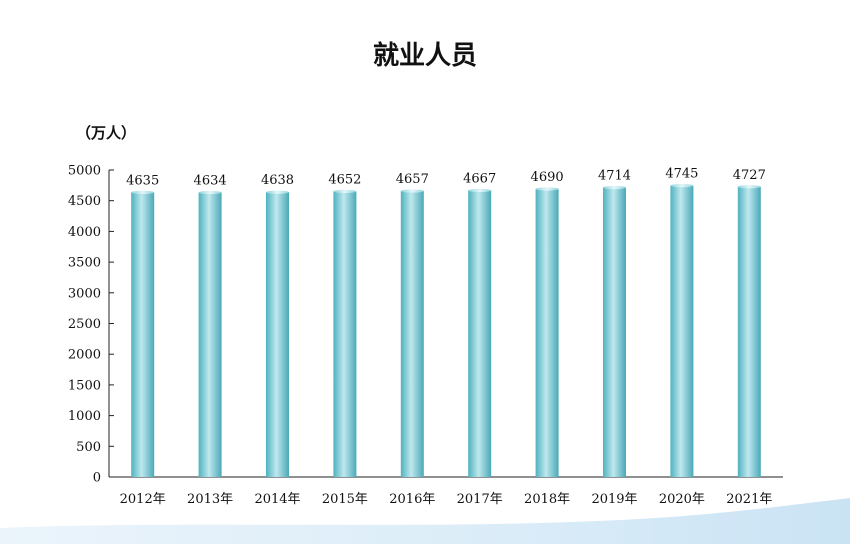  What do you see at coordinates (84, 293) in the screenshot?
I see `y-tick-label: 3000` at bounding box center [84, 293].